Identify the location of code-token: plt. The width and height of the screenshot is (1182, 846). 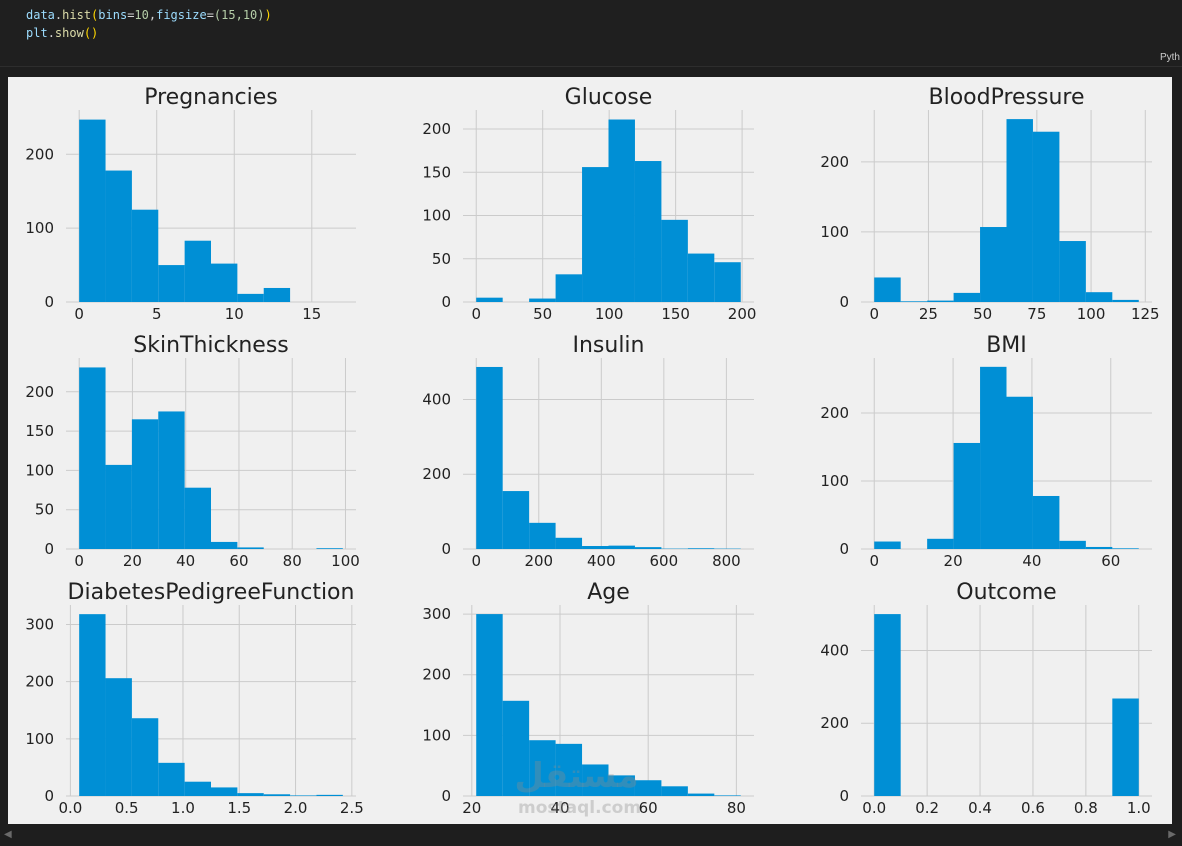
(37, 33).